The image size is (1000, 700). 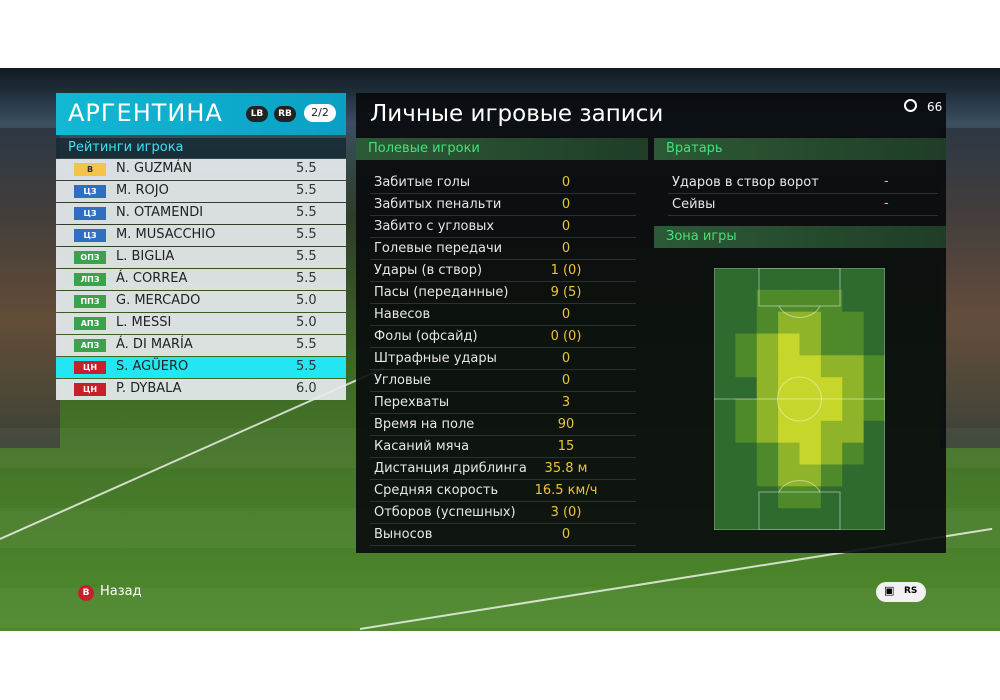 What do you see at coordinates (503, 337) in the screenshot?
I see `stat-row: Фолы (офсайд) 0 (0)` at bounding box center [503, 337].